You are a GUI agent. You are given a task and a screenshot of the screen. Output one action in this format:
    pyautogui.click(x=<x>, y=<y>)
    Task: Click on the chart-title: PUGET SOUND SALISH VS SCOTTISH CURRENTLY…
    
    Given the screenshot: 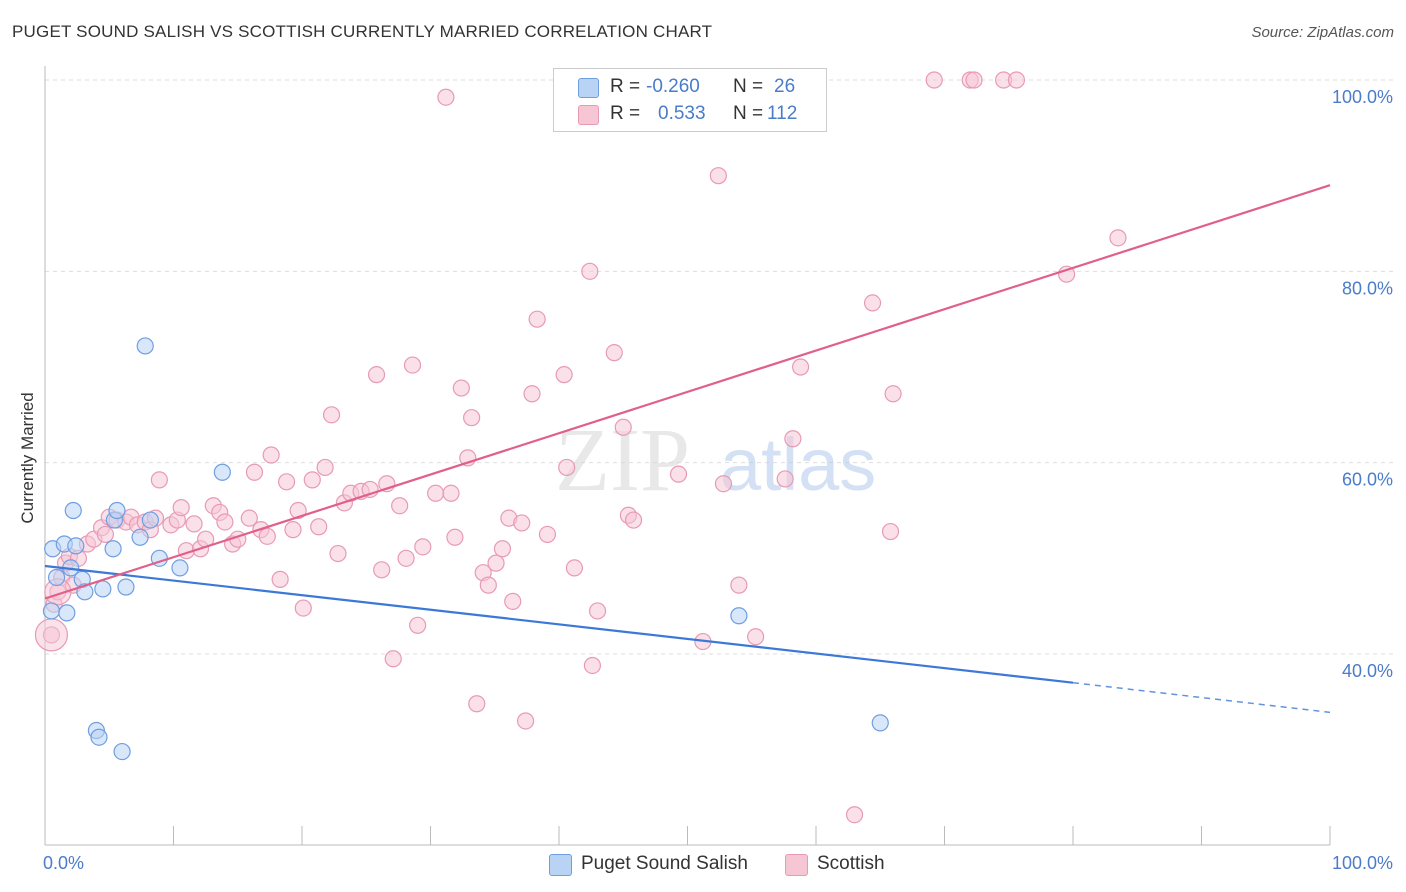 What is the action you would take?
    pyautogui.click(x=362, y=31)
    